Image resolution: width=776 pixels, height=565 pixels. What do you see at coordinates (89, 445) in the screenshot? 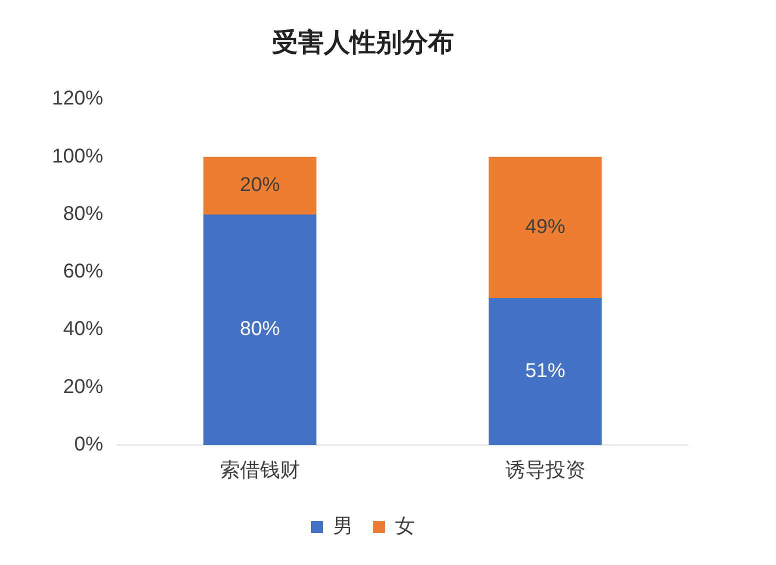
I see `y-tick-label: 0%` at bounding box center [89, 445].